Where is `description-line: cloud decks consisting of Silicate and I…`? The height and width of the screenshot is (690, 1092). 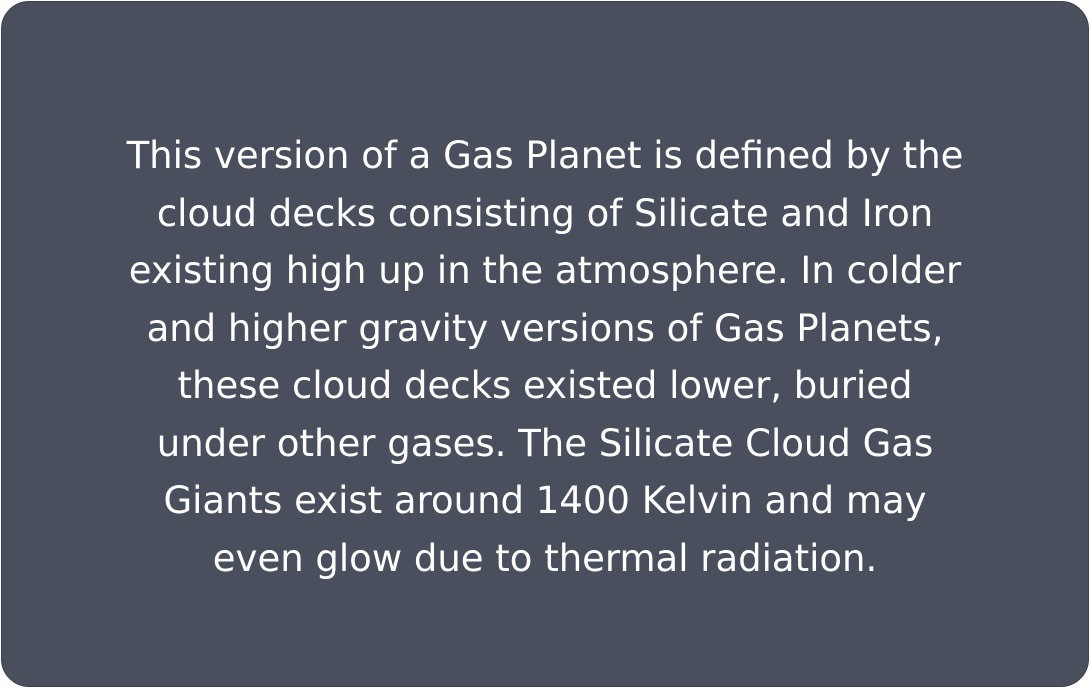 description-line: cloud decks consisting of Silicate and I… is located at coordinates (545, 213).